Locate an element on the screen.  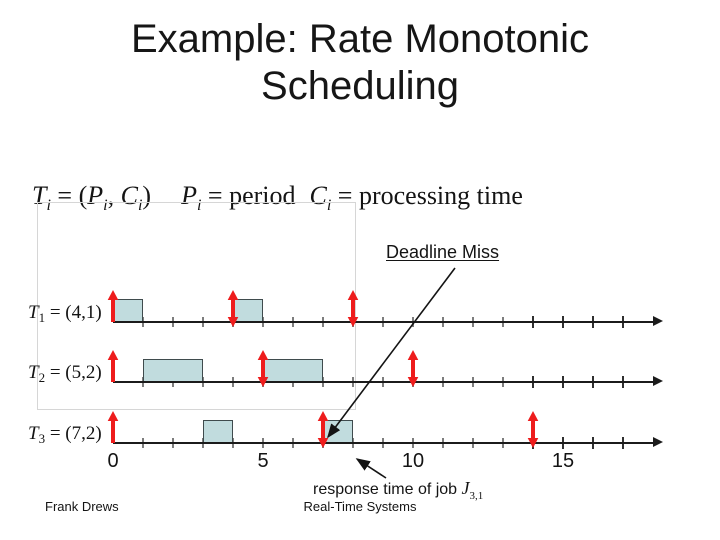
footer-course: Real-Time Systems is located at coordinates (360, 506).